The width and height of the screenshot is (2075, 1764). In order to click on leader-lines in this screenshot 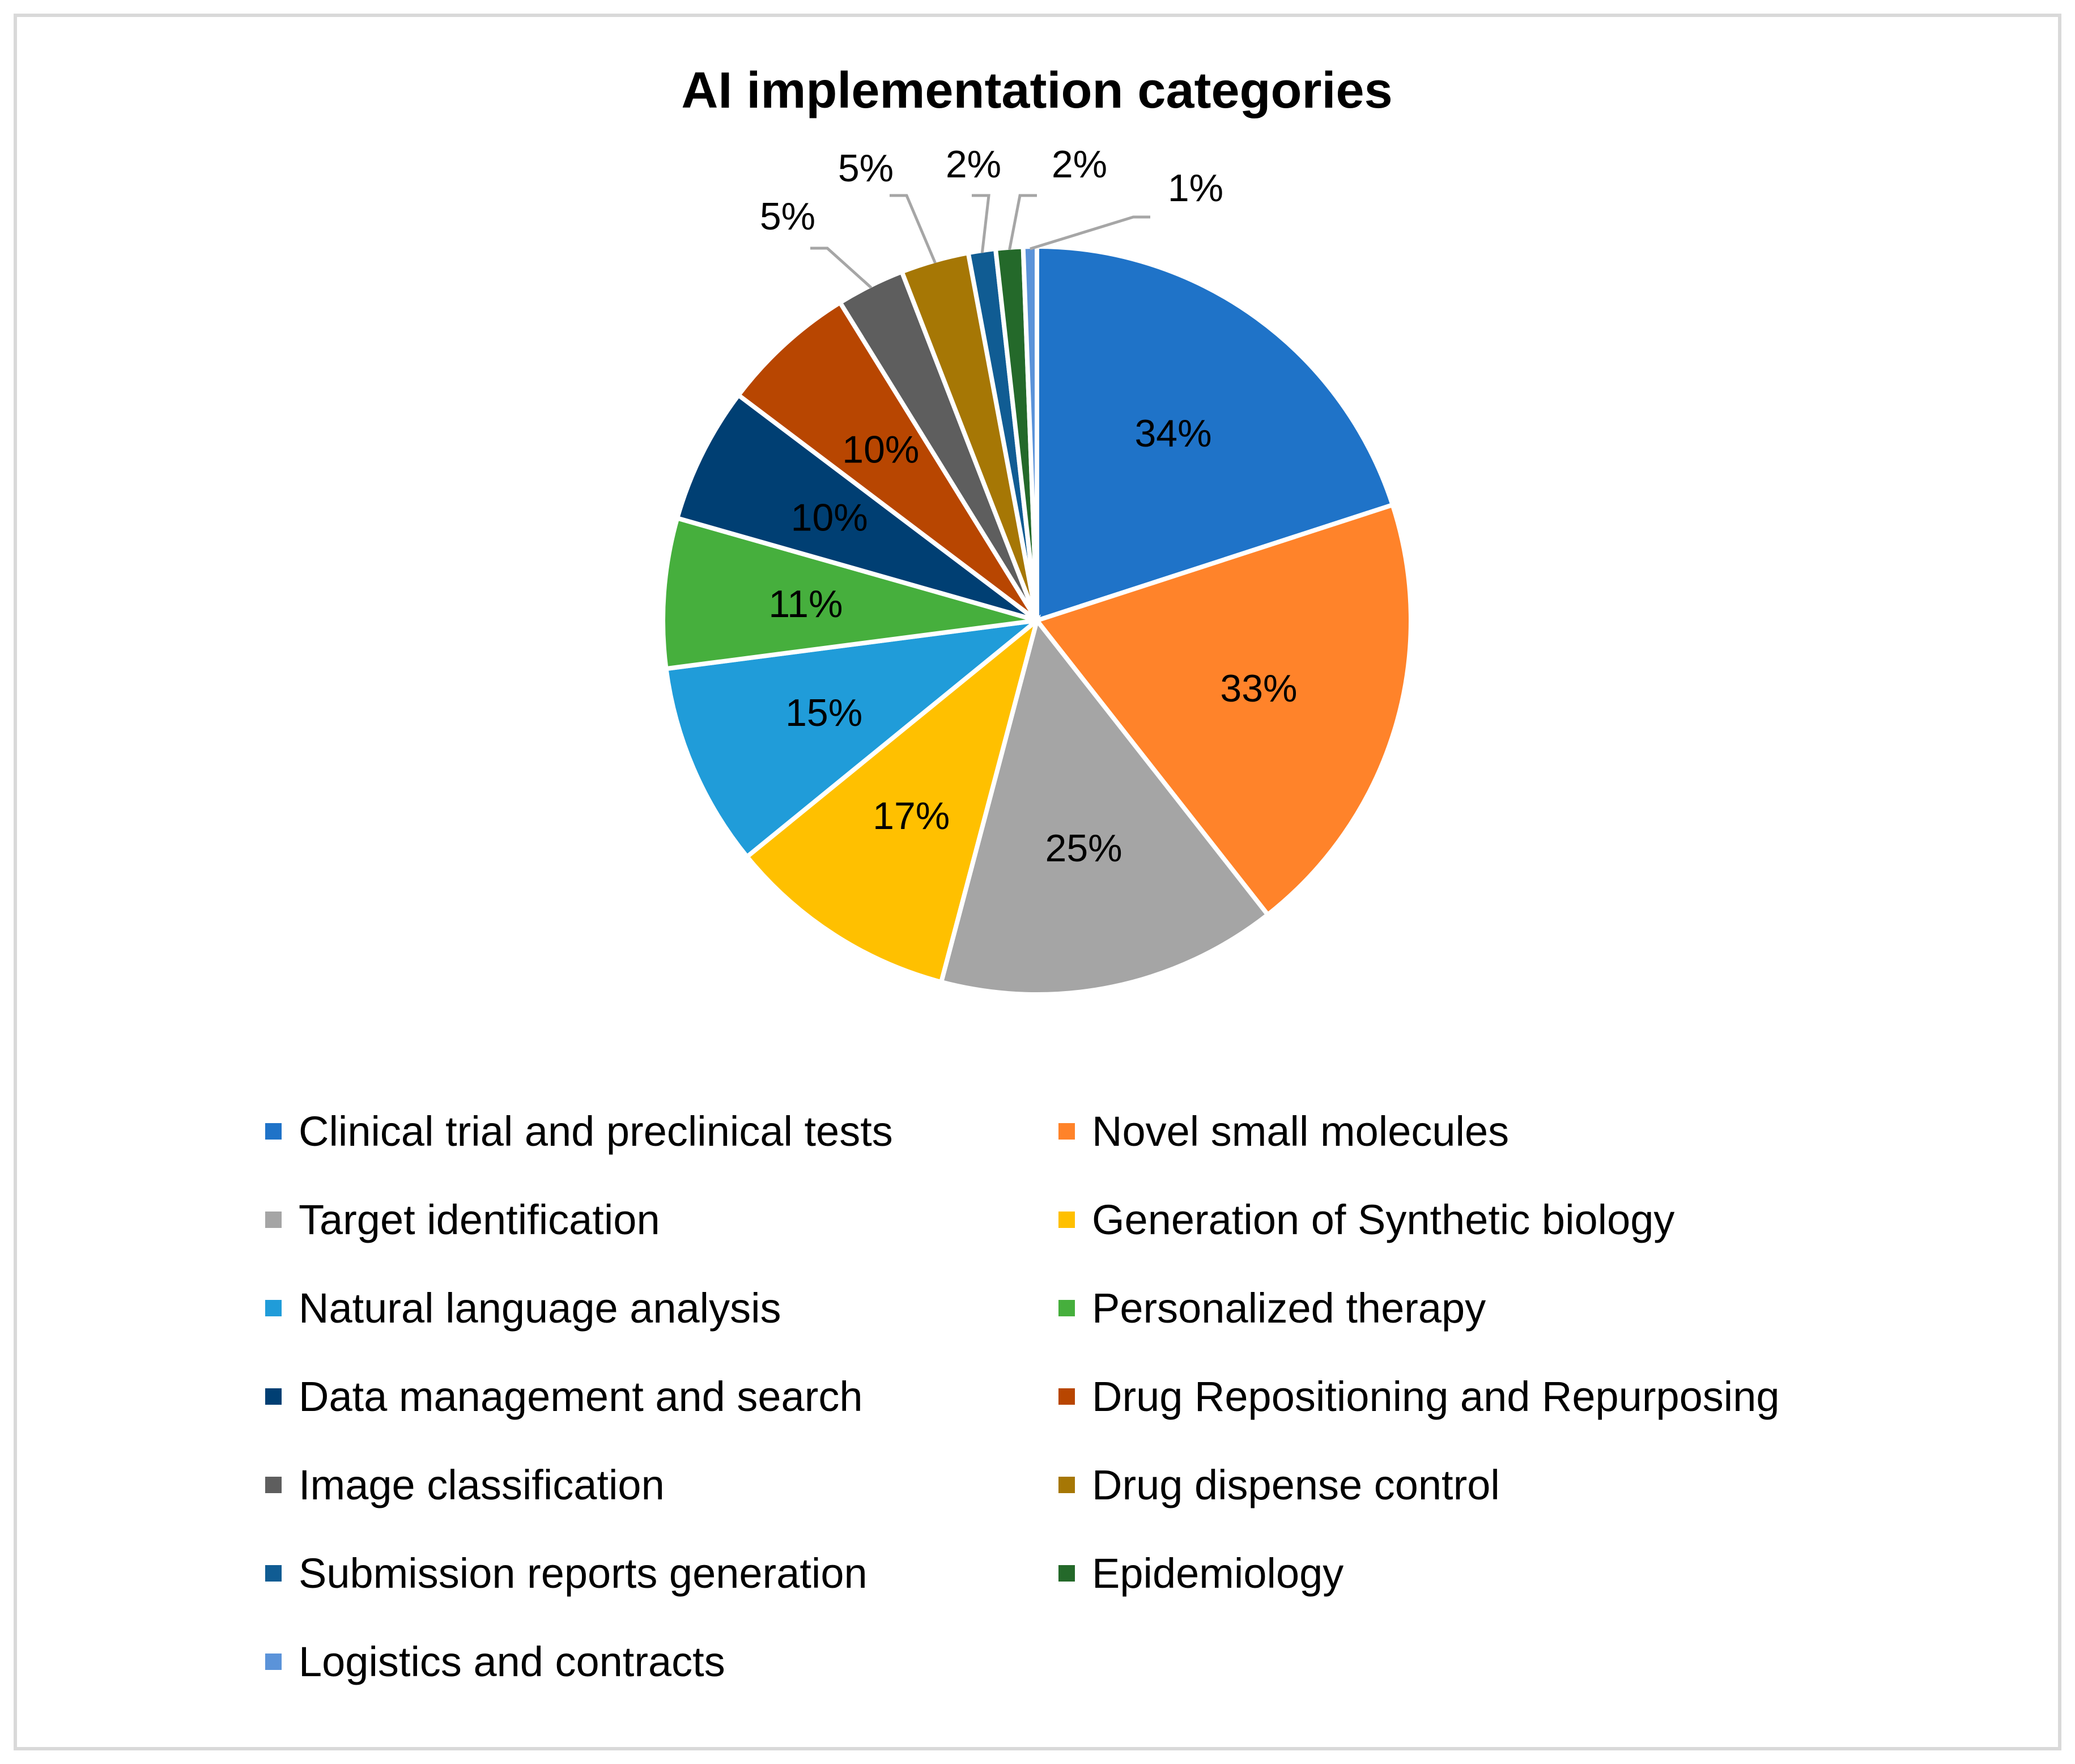, I will do `click(980, 241)`.